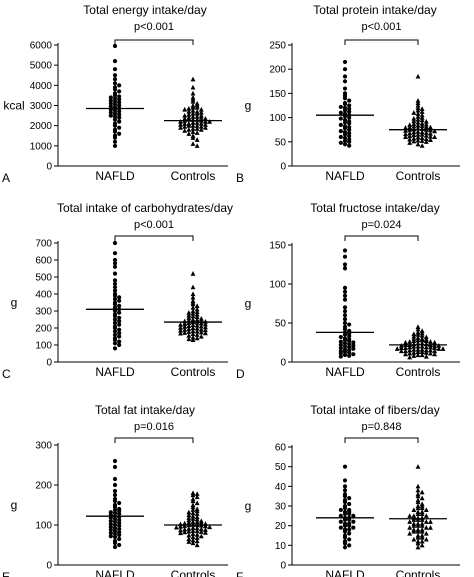 The height and width of the screenshot is (577, 474). What do you see at coordinates (374, 410) in the screenshot?
I see `panel-title: Total intake of fibers/day` at bounding box center [374, 410].